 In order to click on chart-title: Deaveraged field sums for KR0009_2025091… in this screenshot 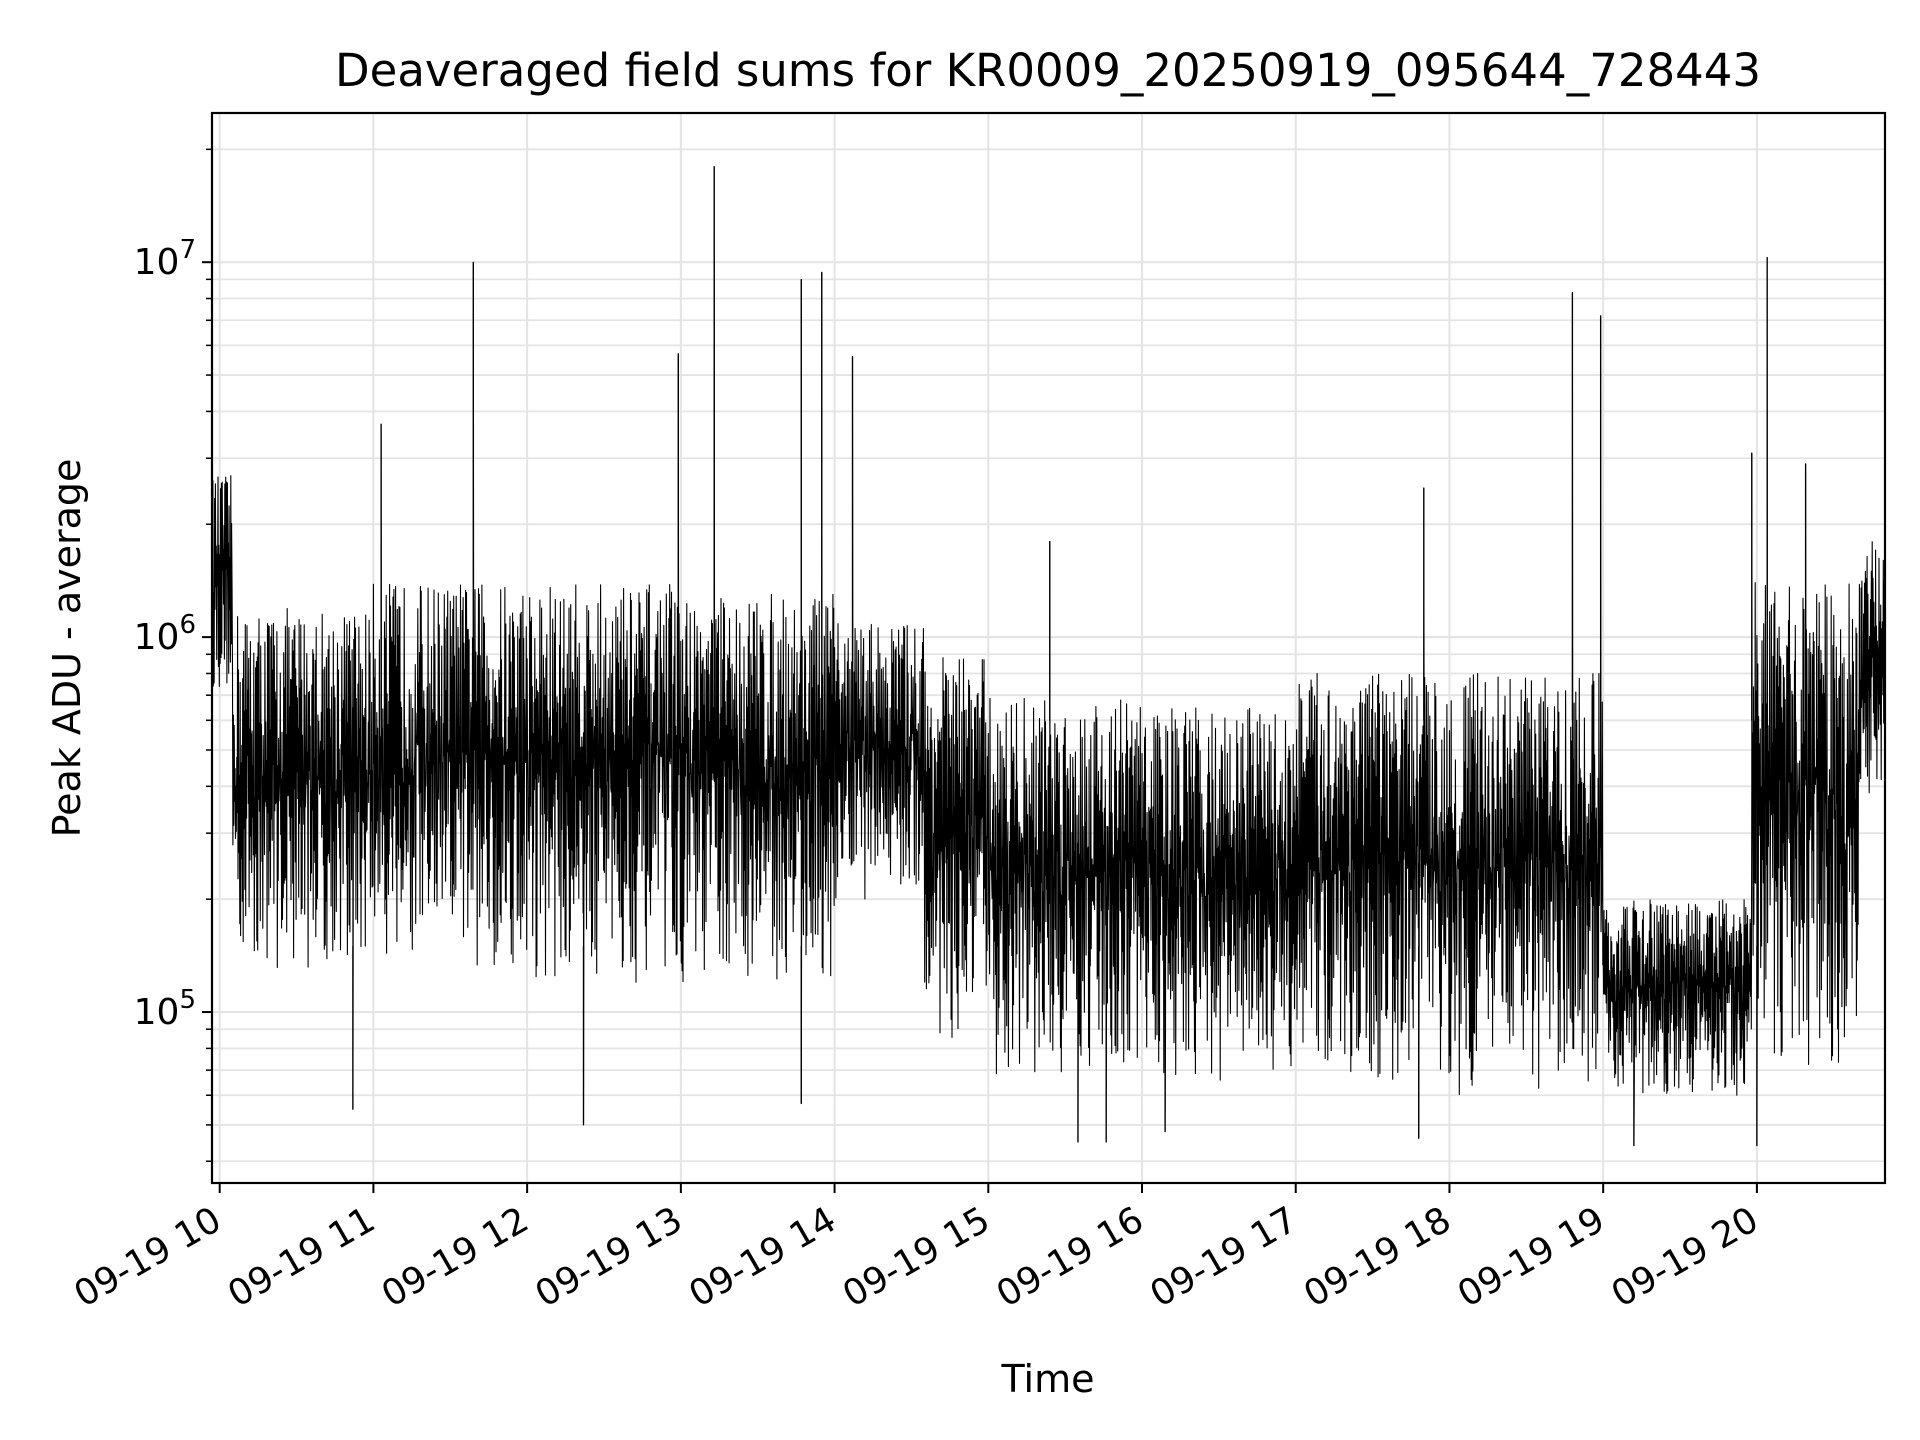, I will do `click(1048, 70)`.